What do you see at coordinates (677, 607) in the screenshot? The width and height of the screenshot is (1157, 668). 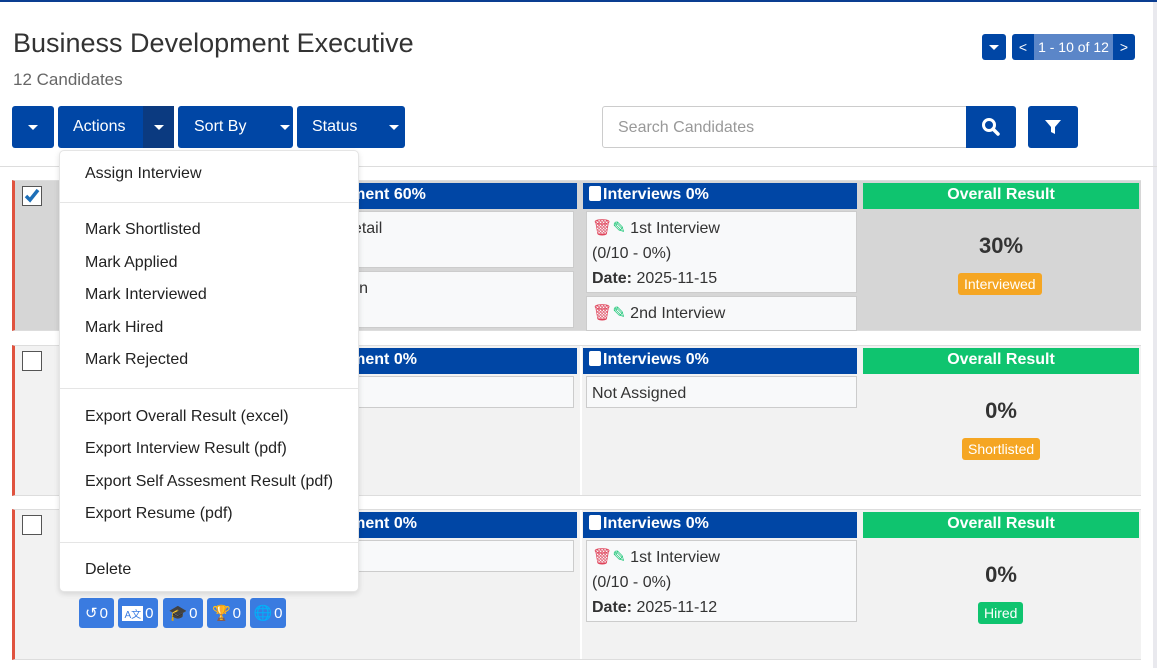 I see `interview-date: 2025-11-12` at bounding box center [677, 607].